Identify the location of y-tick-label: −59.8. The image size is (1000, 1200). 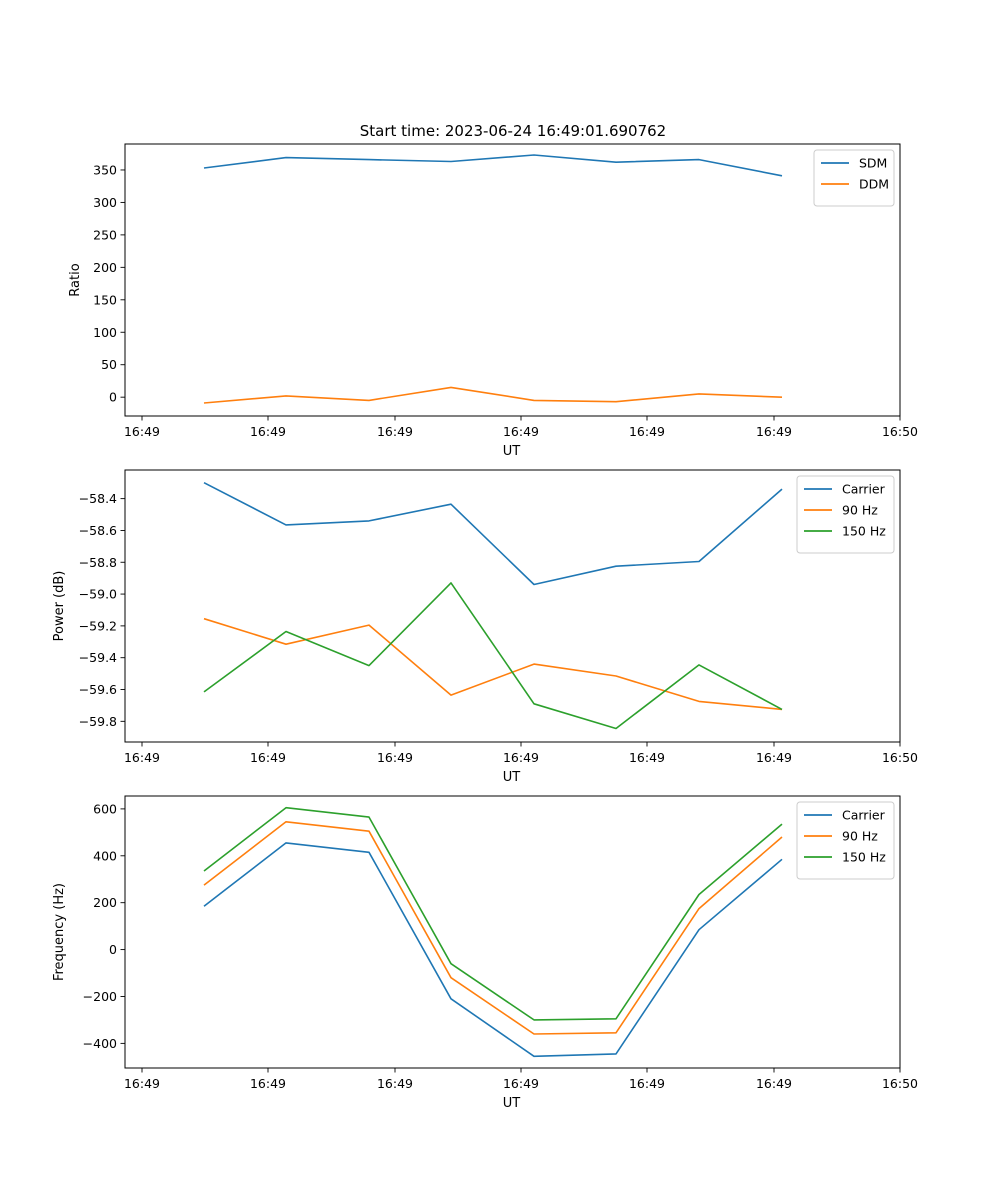
(98, 721).